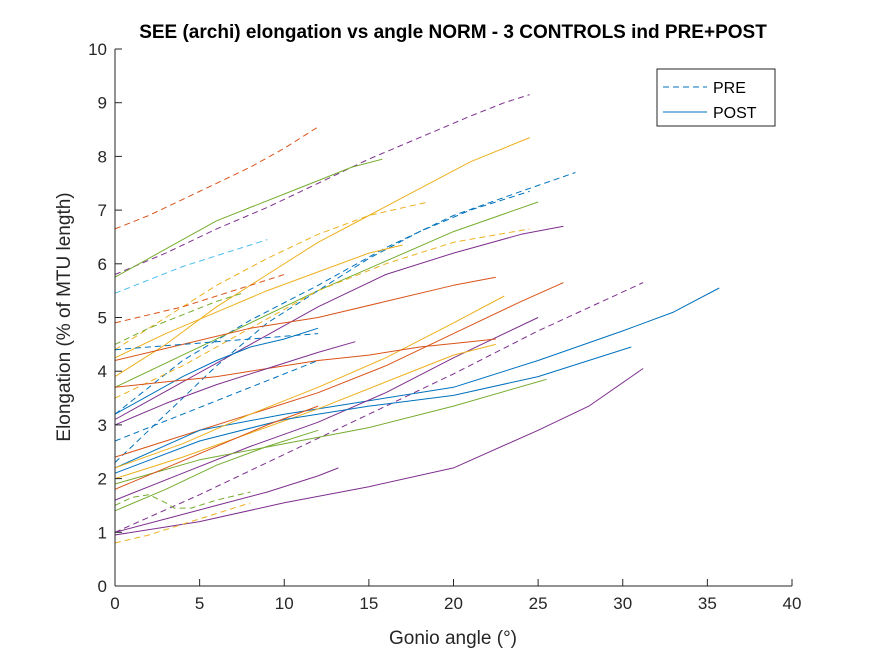 This screenshot has height=656, width=875. What do you see at coordinates (284, 603) in the screenshot?
I see `x-tick-label: 10` at bounding box center [284, 603].